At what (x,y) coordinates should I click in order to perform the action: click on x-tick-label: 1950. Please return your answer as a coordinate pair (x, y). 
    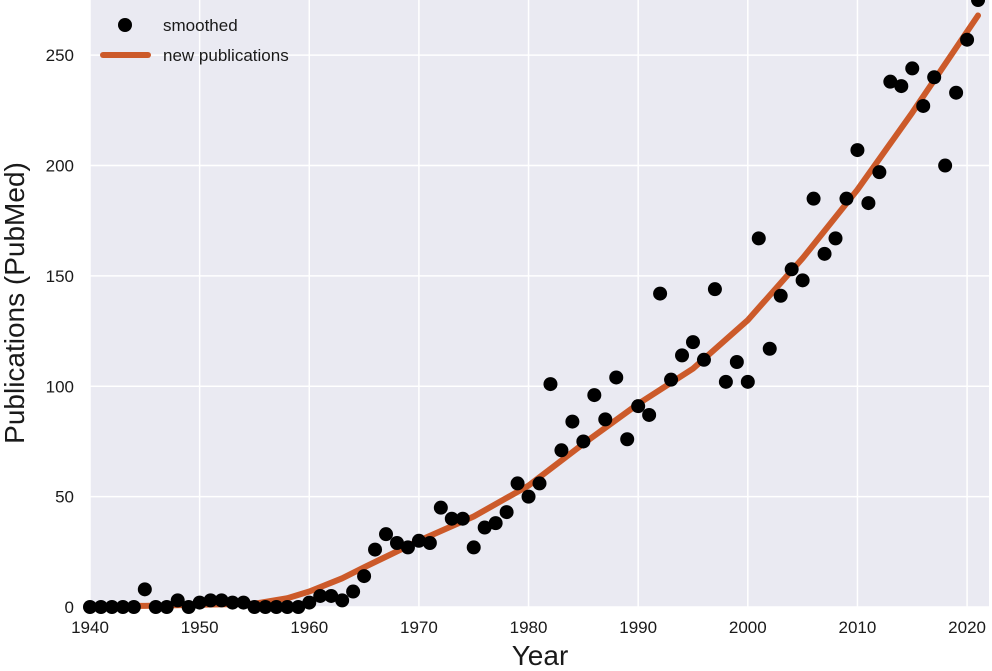
    Looking at the image, I should click on (200, 627).